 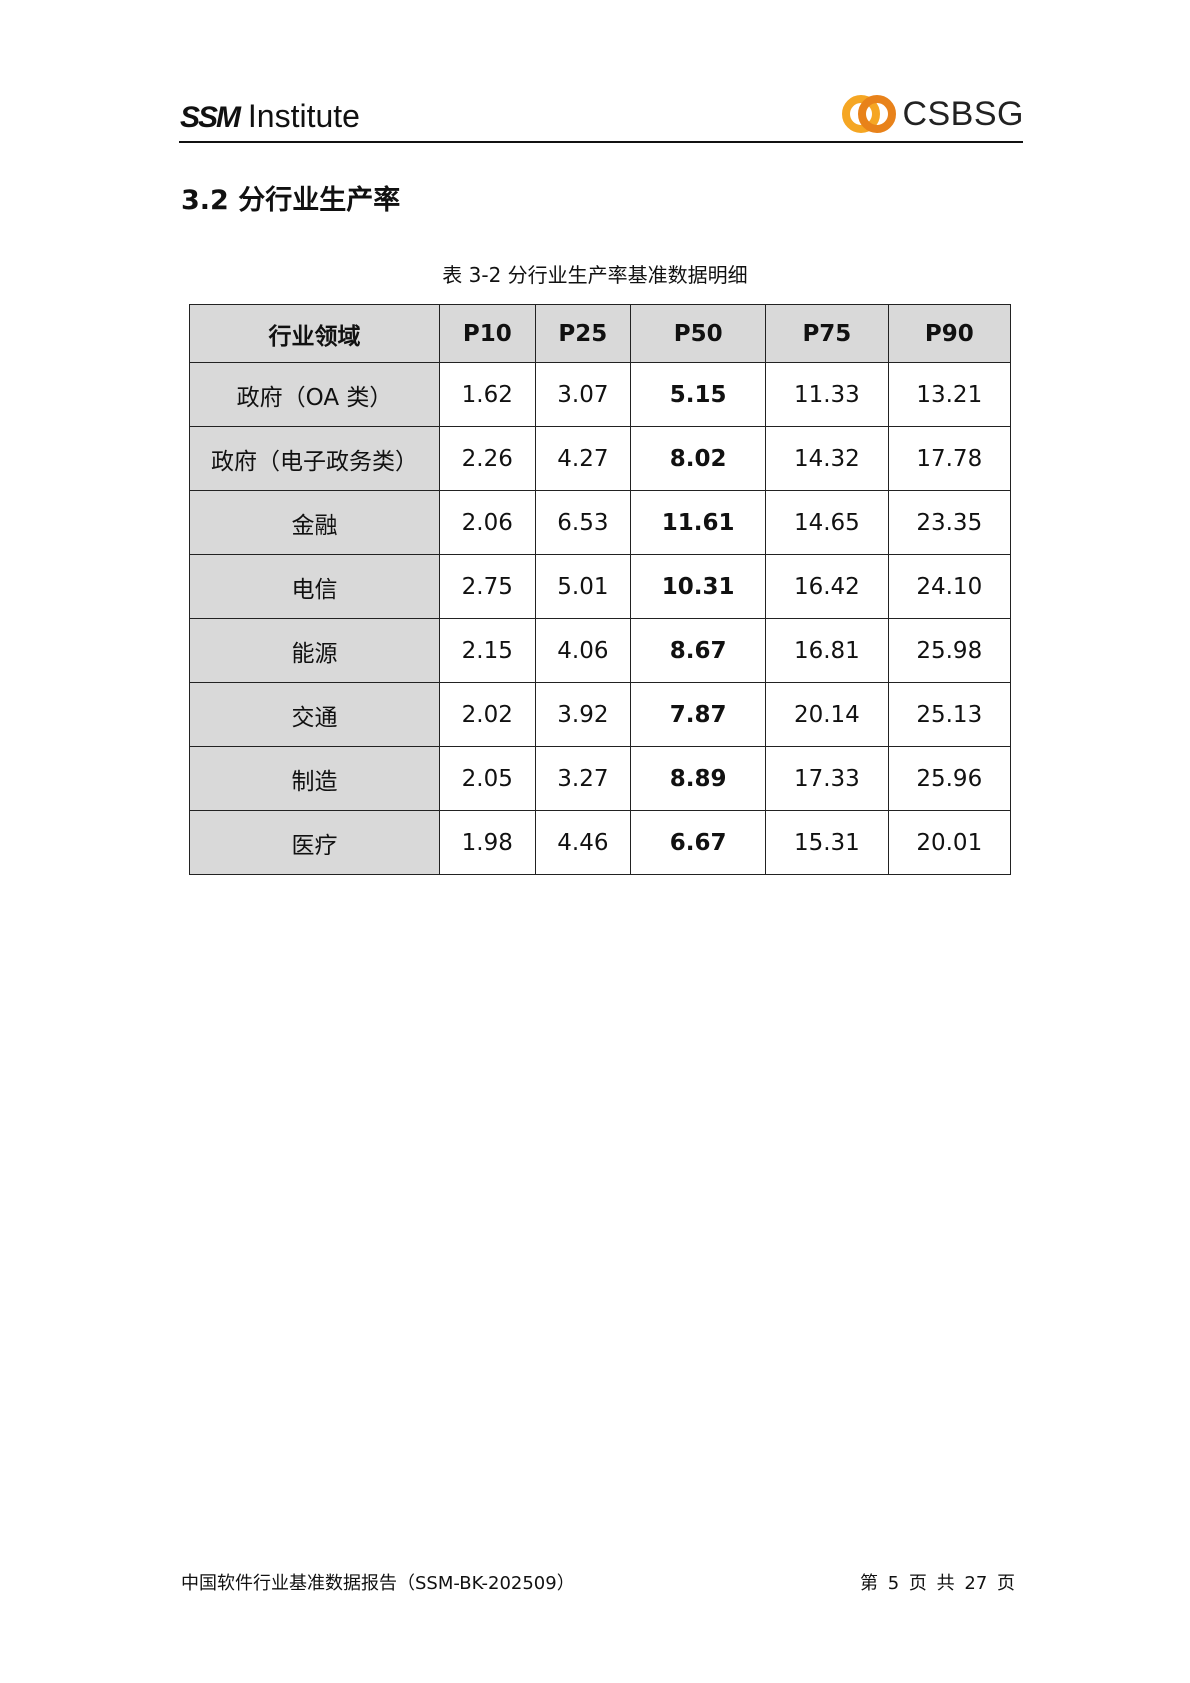 What do you see at coordinates (314, 522) in the screenshot?
I see `industry-cell: 金融` at bounding box center [314, 522].